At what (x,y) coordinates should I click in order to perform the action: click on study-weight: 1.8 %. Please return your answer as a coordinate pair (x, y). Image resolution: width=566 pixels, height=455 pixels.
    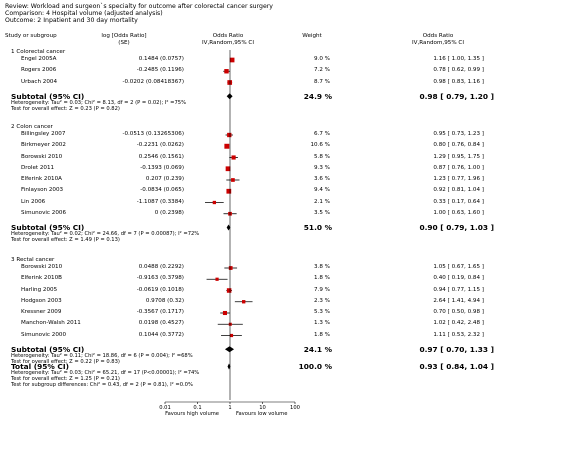
    Looking at the image, I should click on (322, 278).